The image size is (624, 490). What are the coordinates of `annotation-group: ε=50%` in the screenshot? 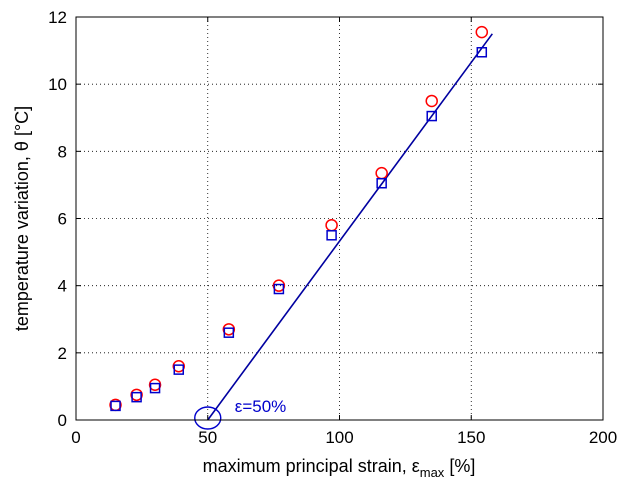 It's located at (240, 413).